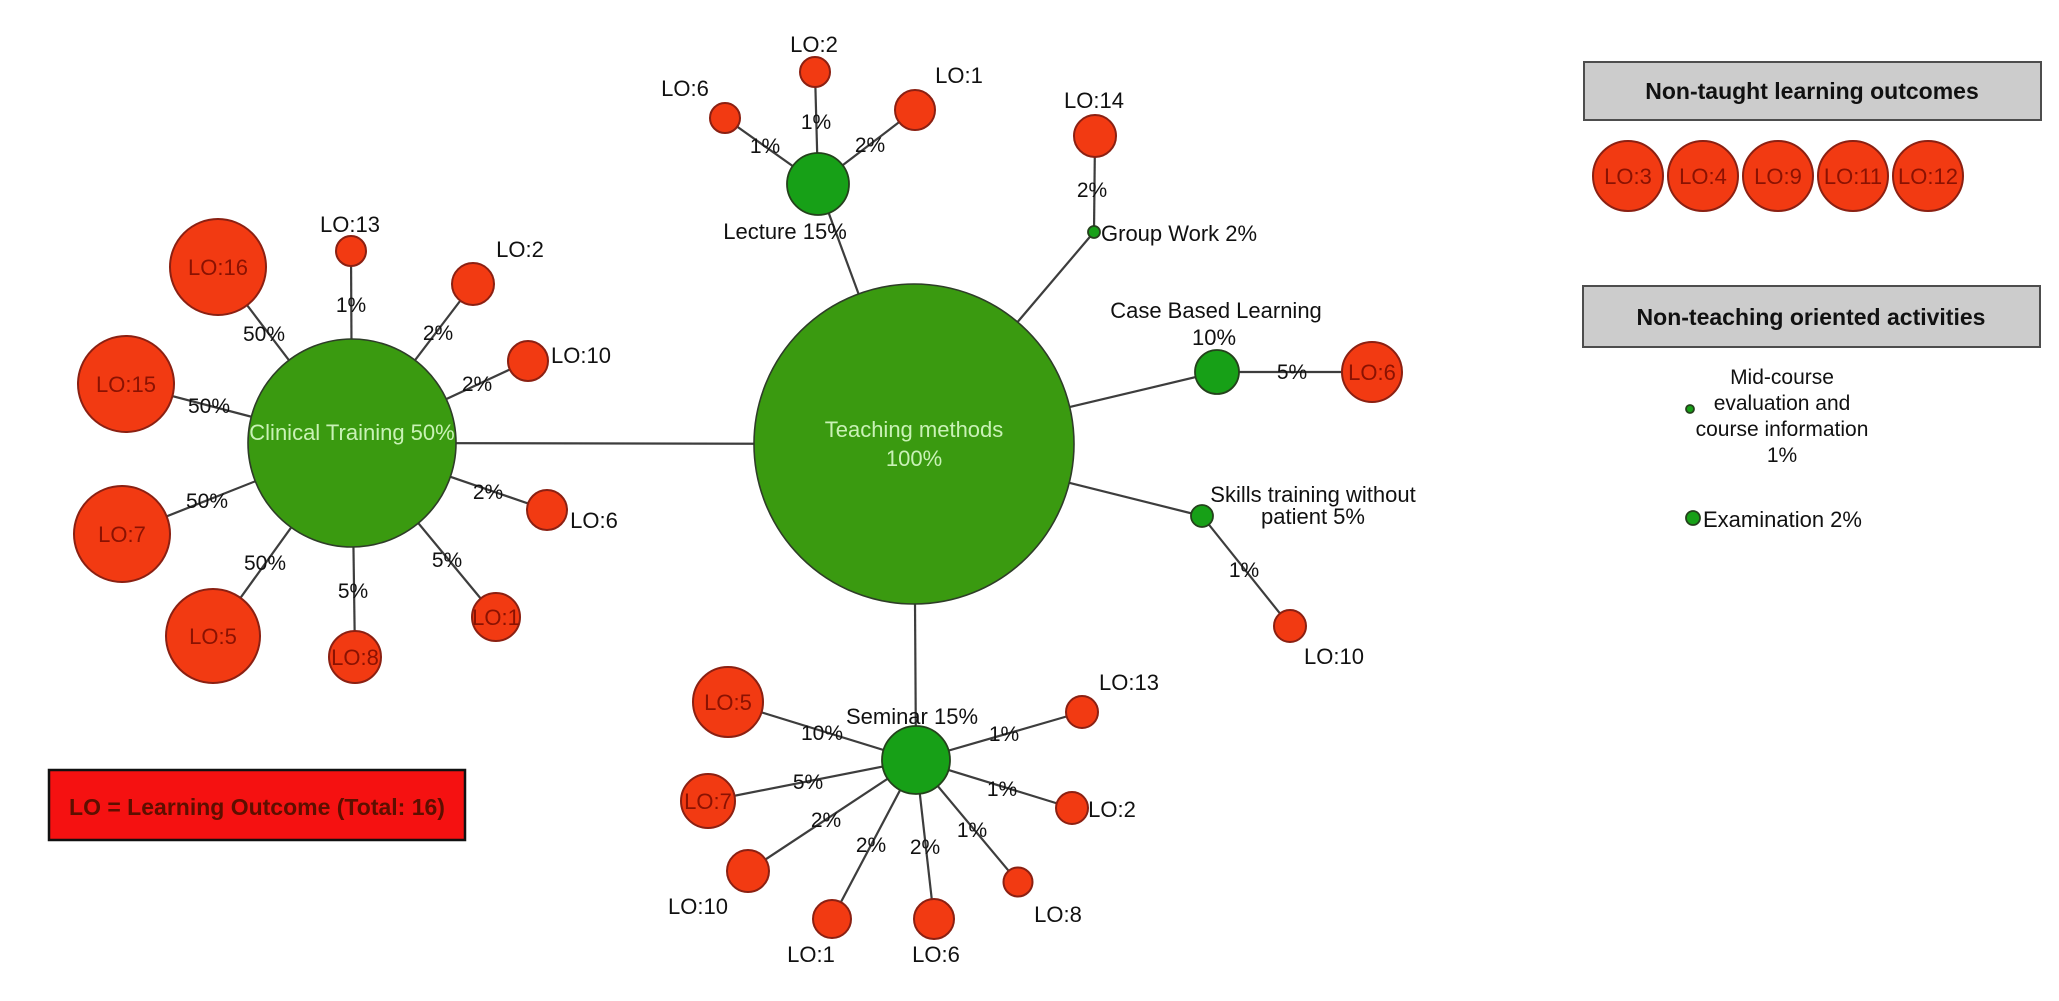  Describe the element at coordinates (1703, 176) in the screenshot. I see `svg-text: LO:4` at that location.